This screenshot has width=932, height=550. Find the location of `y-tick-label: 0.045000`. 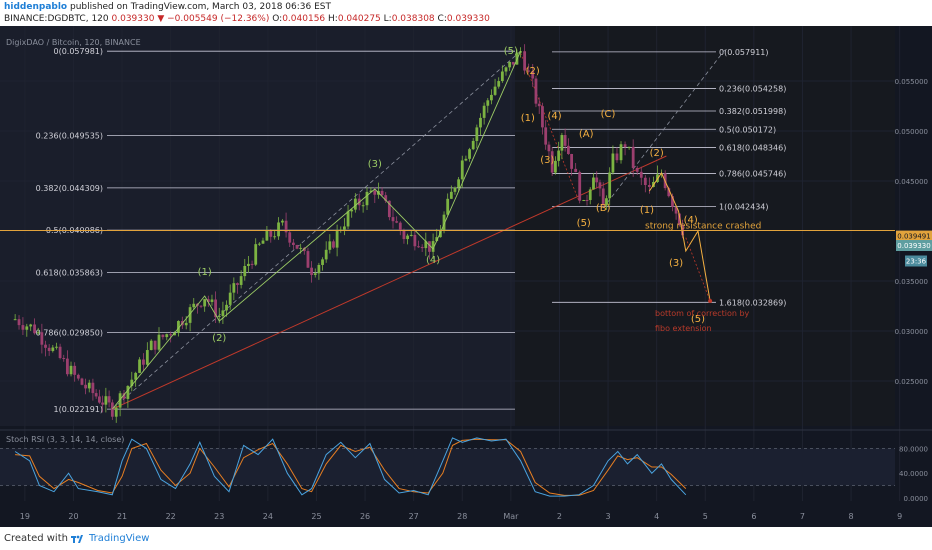

y-tick-label: 0.045000 is located at coordinates (911, 182).